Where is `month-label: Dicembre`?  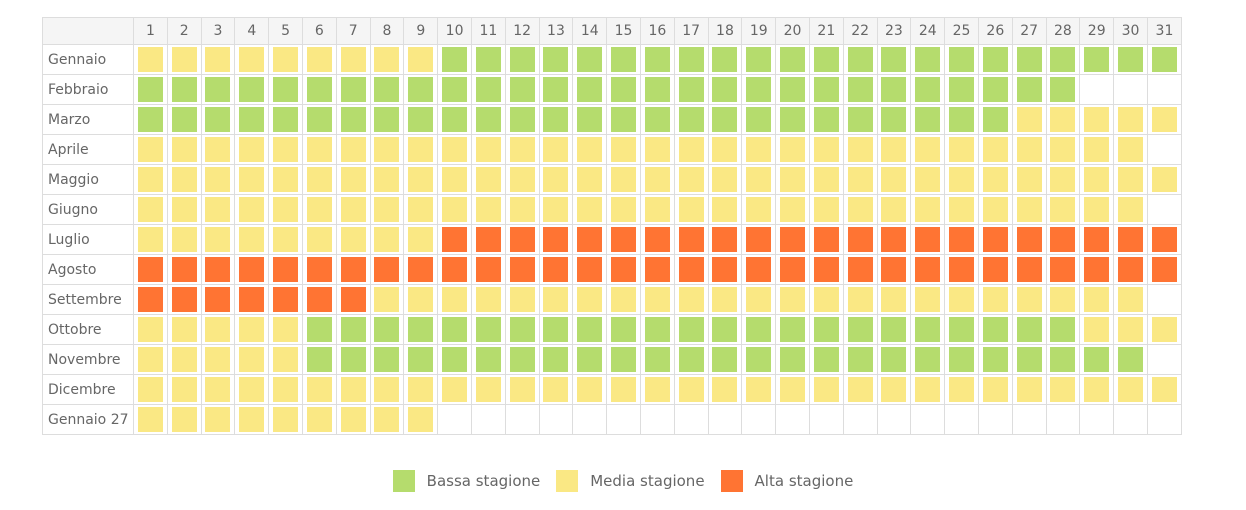
month-label: Dicembre is located at coordinates (88, 389).